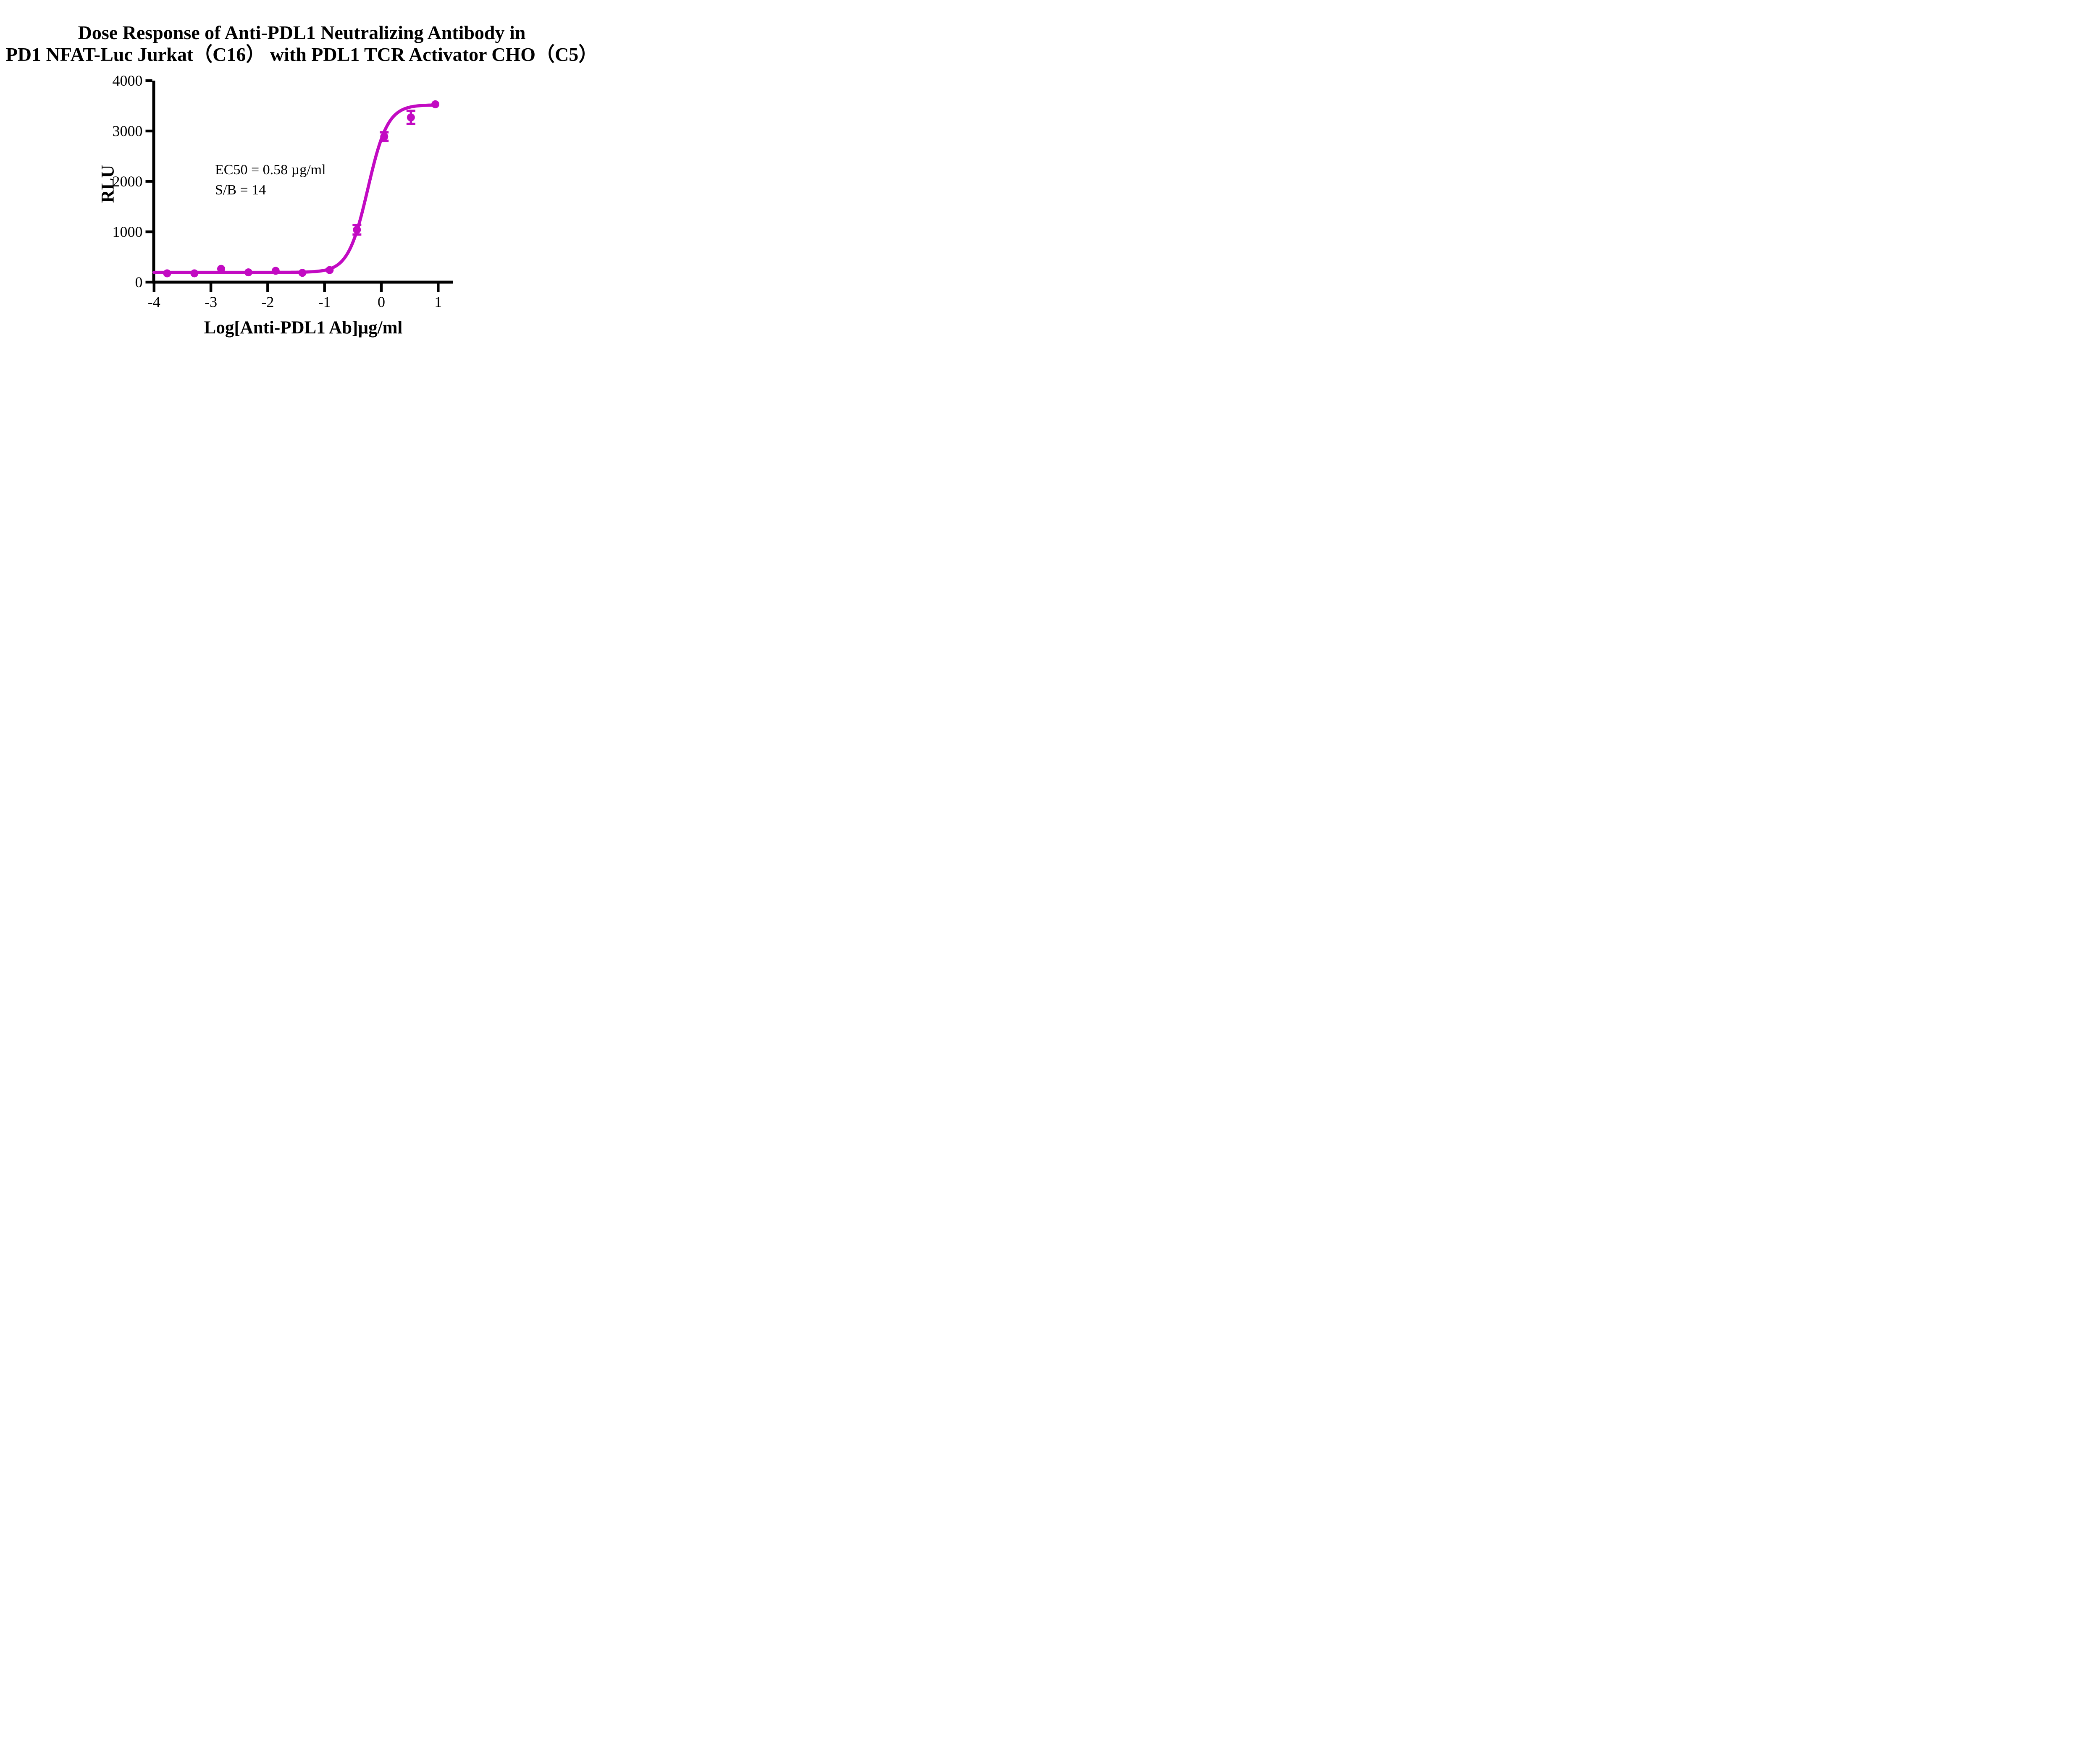  I want to click on fit-annotation: EC50 = 0.58 µg/ml S/B = 14, so click(270, 180).